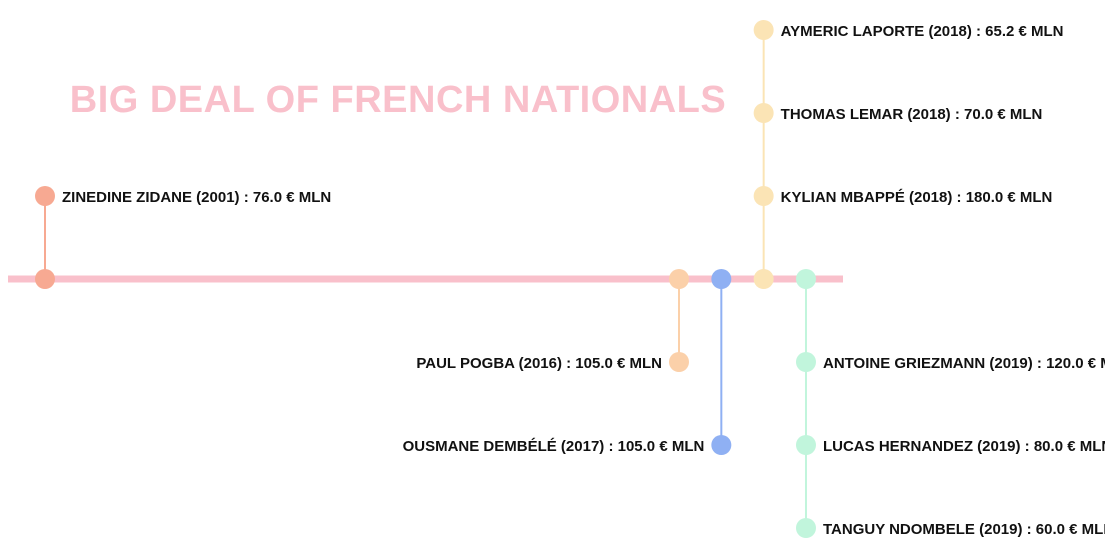 This screenshot has height=558, width=1105. What do you see at coordinates (721, 279) in the screenshot?
I see `axis-marker-2017` at bounding box center [721, 279].